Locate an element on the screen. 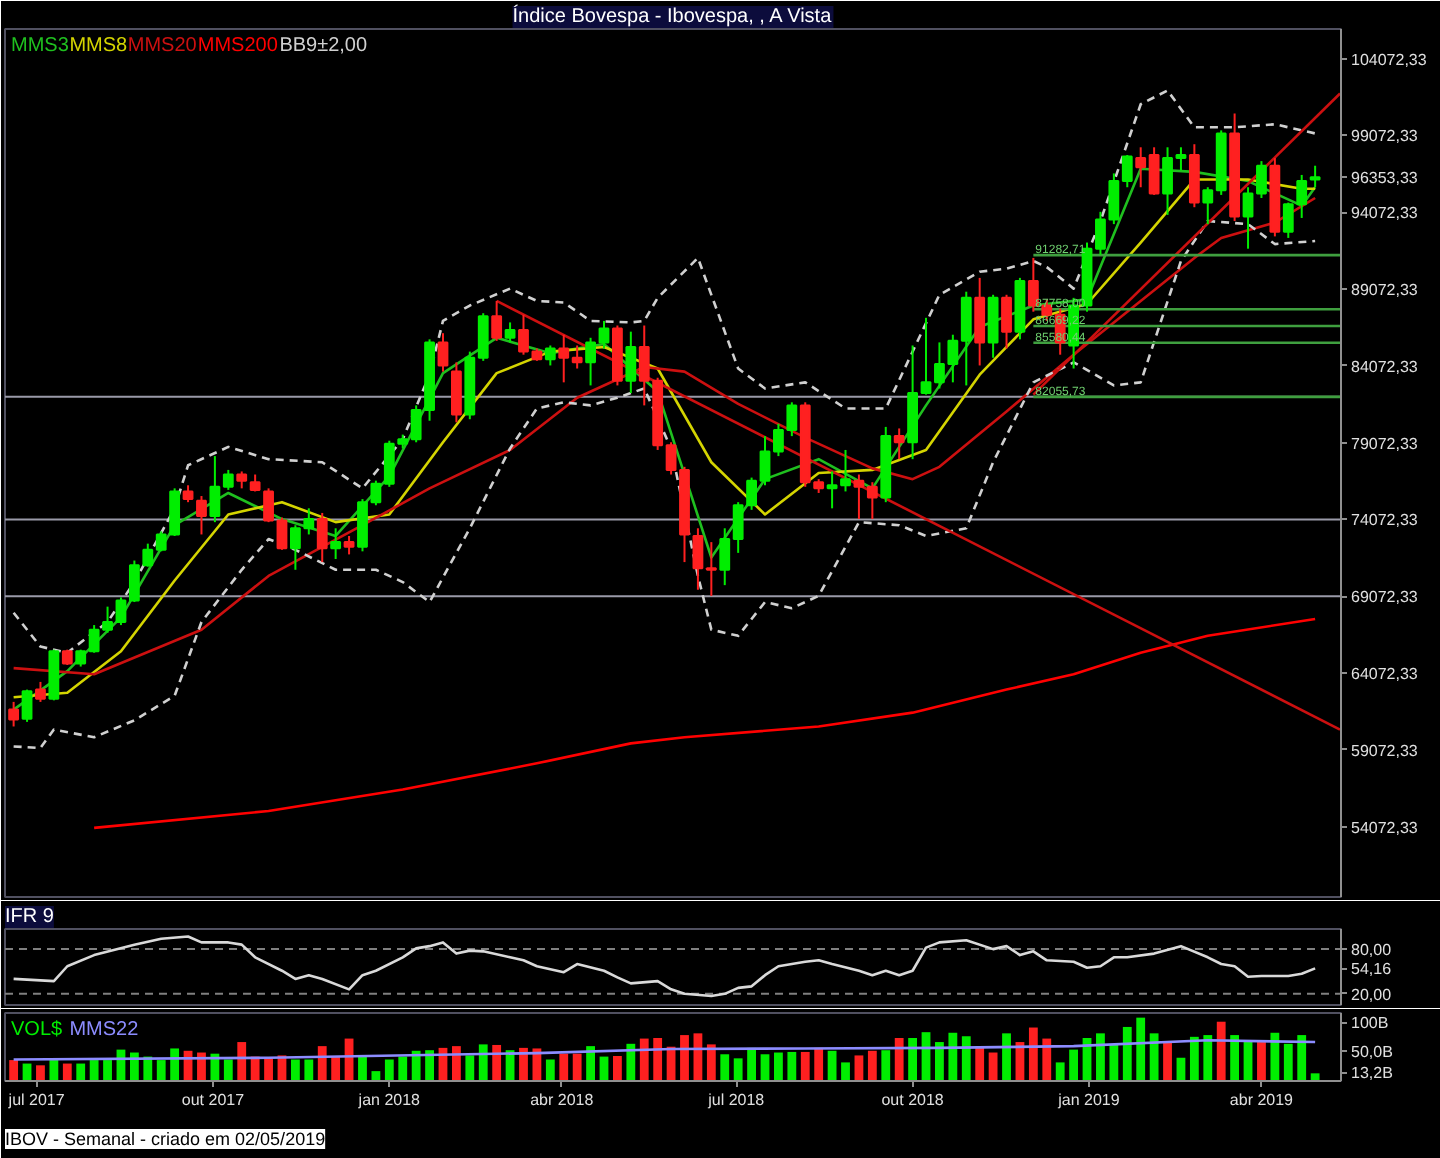 This screenshot has width=1440, height=1158. y-tick-label: 69072,33 is located at coordinates (1385, 597).